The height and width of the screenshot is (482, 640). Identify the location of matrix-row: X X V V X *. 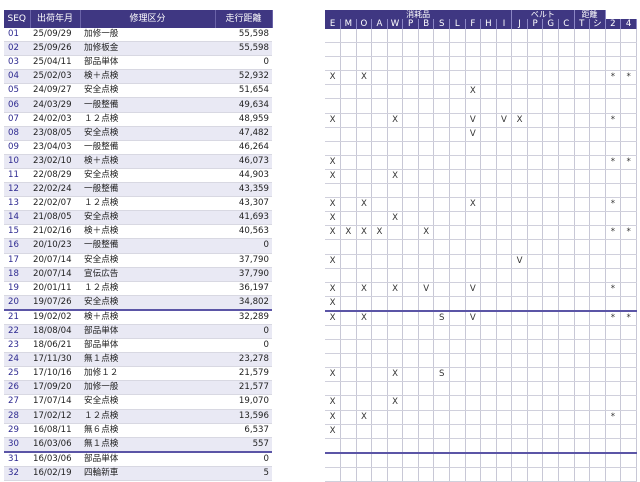
(481, 120).